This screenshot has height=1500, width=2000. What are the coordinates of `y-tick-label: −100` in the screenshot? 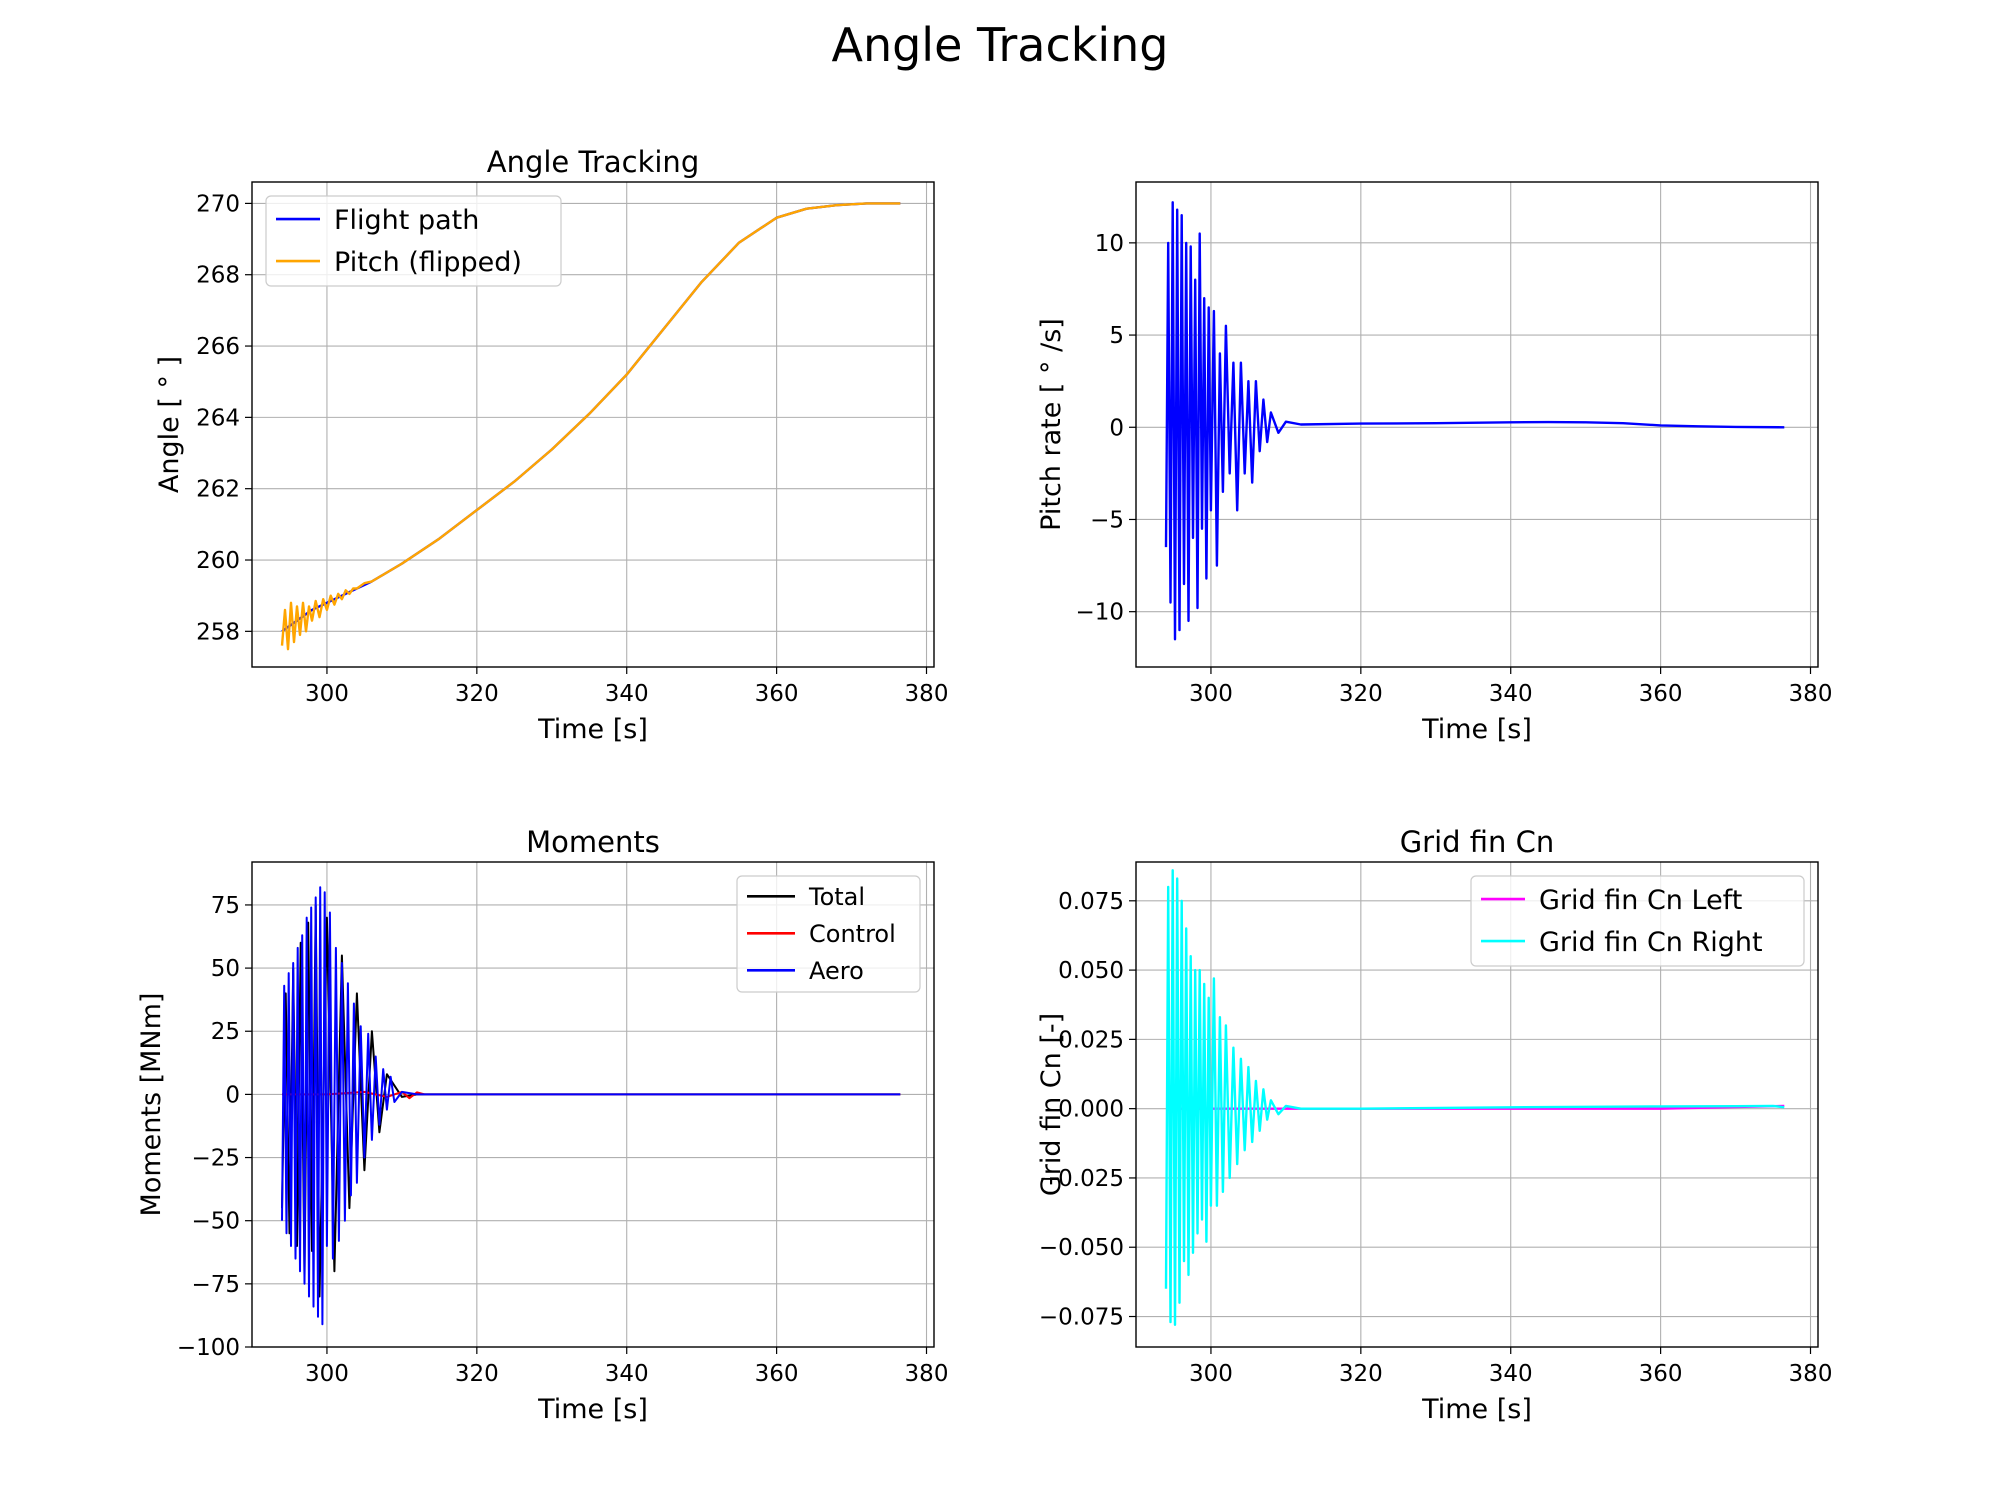 It's located at (208, 1348).